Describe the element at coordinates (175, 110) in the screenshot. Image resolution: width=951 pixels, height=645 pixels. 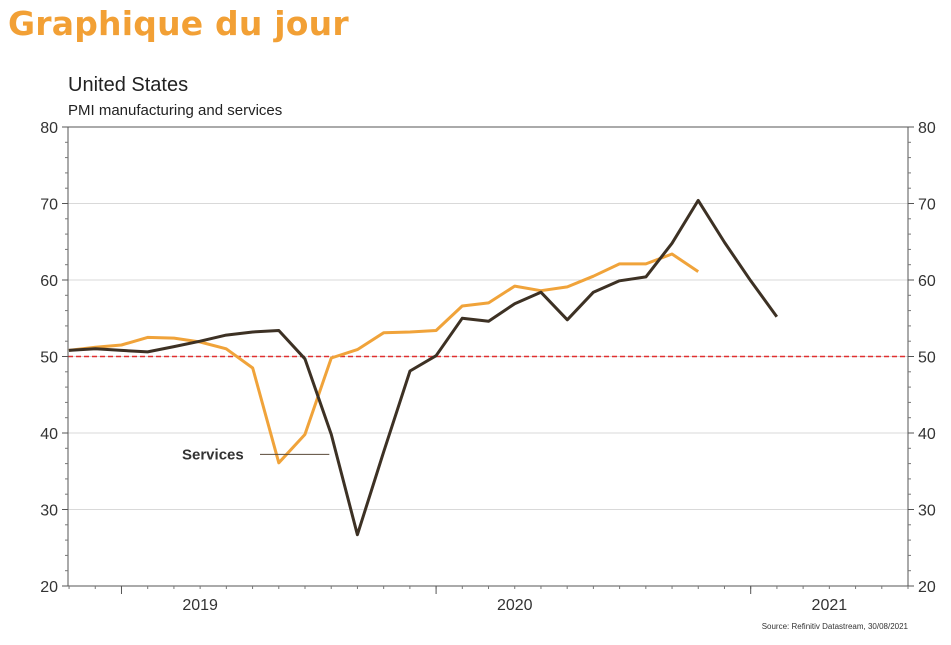
I see `chart-subtitle: PMI manufacturing and services` at that location.